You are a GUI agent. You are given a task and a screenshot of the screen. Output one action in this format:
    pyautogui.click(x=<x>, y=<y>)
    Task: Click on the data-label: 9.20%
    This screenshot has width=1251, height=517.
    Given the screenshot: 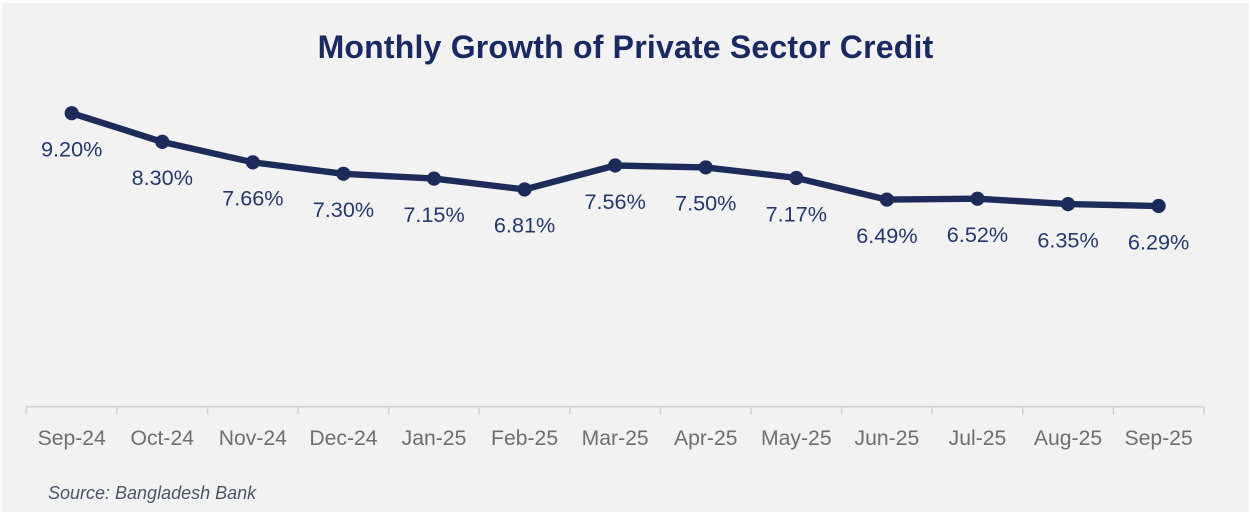 What is the action you would take?
    pyautogui.click(x=71, y=149)
    